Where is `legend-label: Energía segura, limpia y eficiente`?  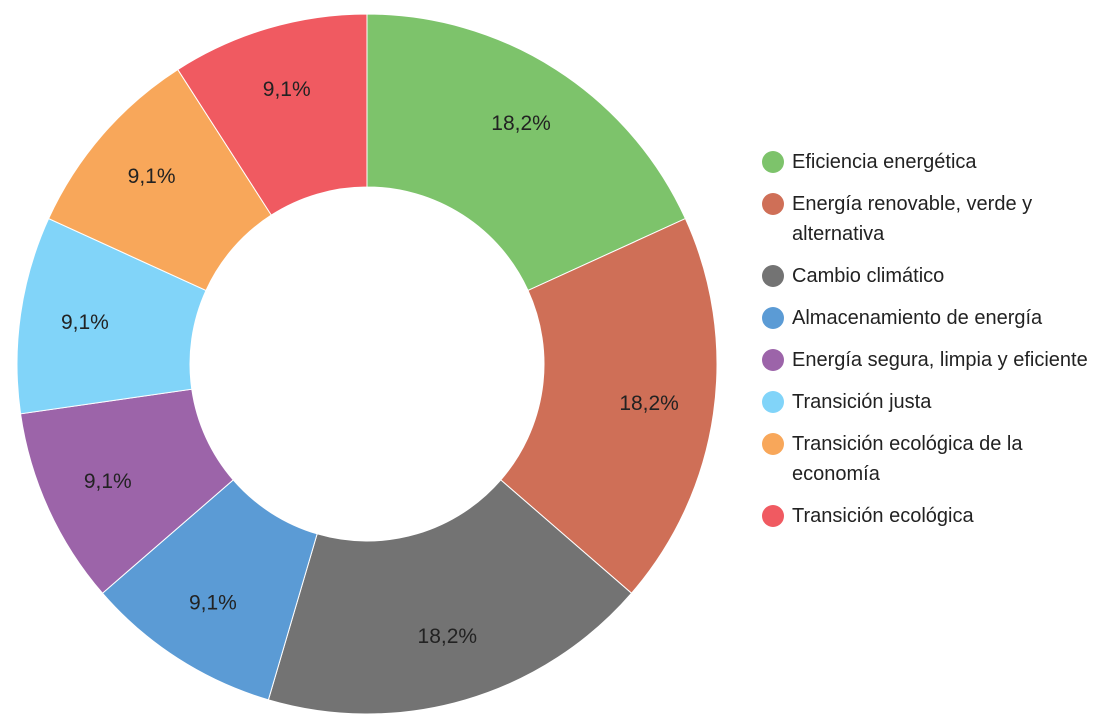
legend-label: Energía segura, limpia y eficiente is located at coordinates (940, 360).